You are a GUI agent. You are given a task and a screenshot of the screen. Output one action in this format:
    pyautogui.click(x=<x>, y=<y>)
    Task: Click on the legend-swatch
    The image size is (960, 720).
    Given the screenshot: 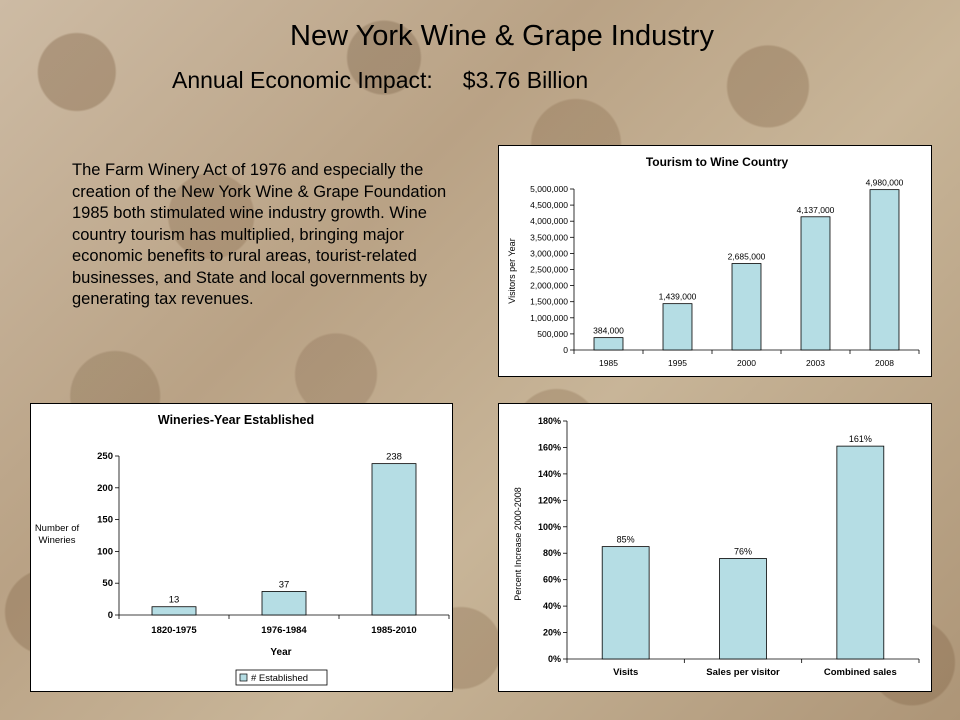 What is the action you would take?
    pyautogui.click(x=243, y=677)
    